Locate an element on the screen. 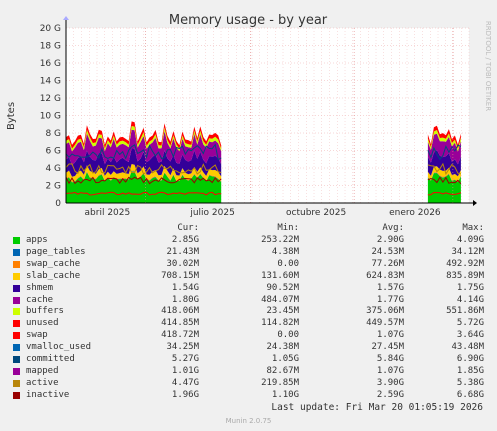  legend-cur-value: 418.06M is located at coordinates (180, 311).